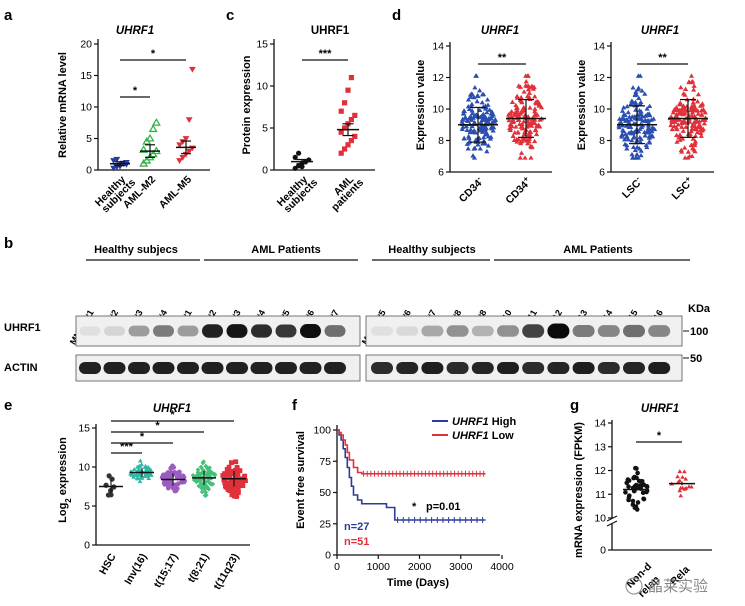  What do you see at coordinates (414, 507) in the screenshot?
I see `panel-f-sig: *` at bounding box center [414, 507].